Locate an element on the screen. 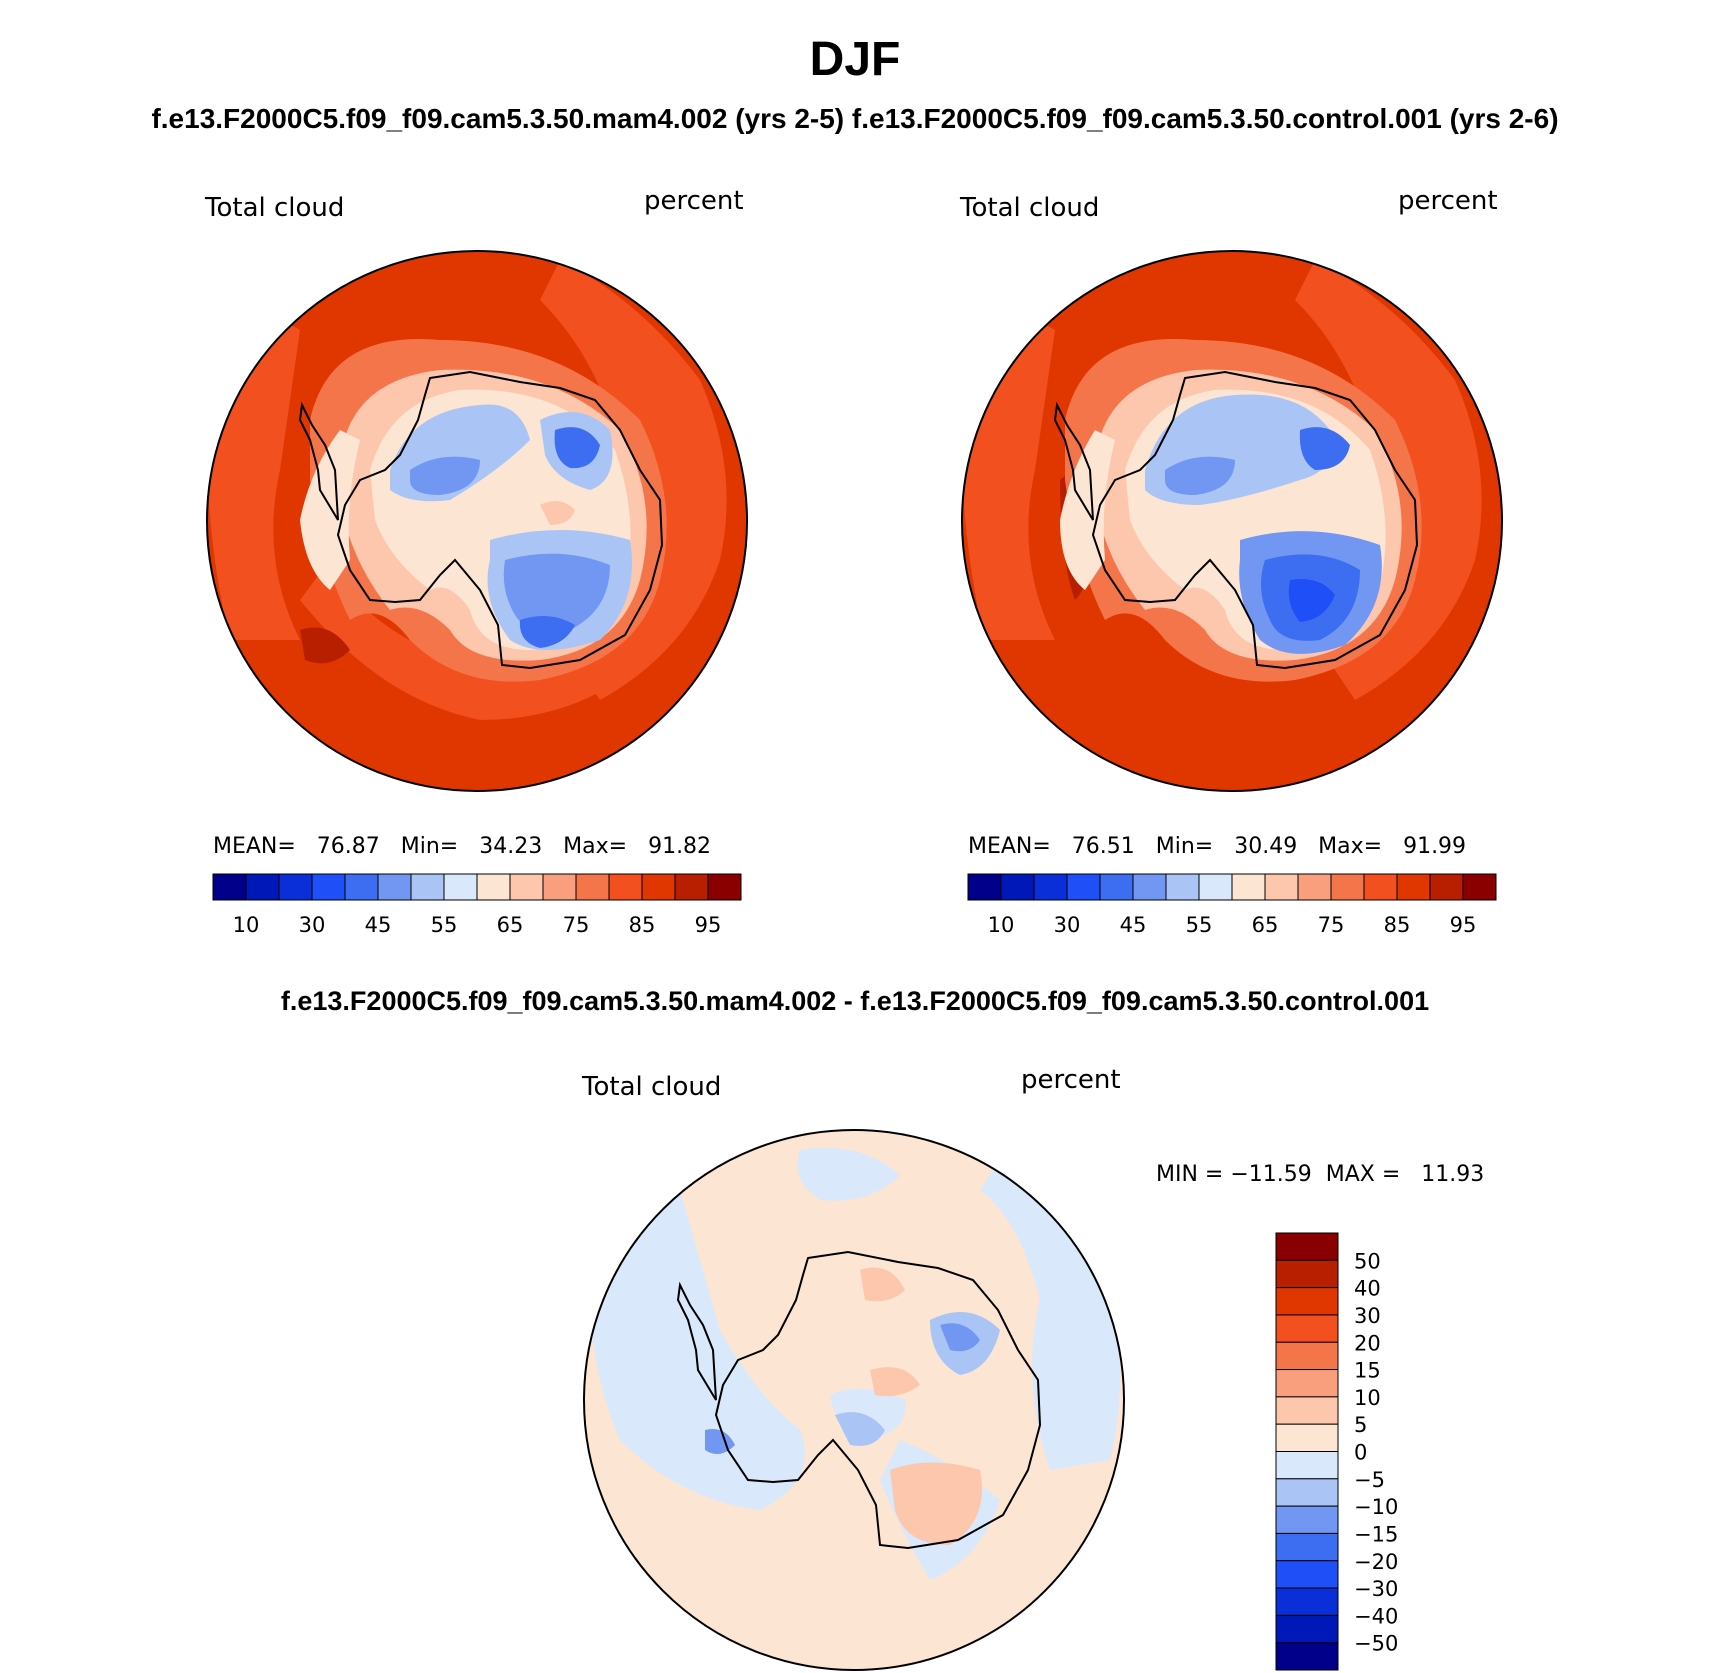 The width and height of the screenshot is (1710, 1673). colorbar-1-tick-label: 55 is located at coordinates (444, 925).